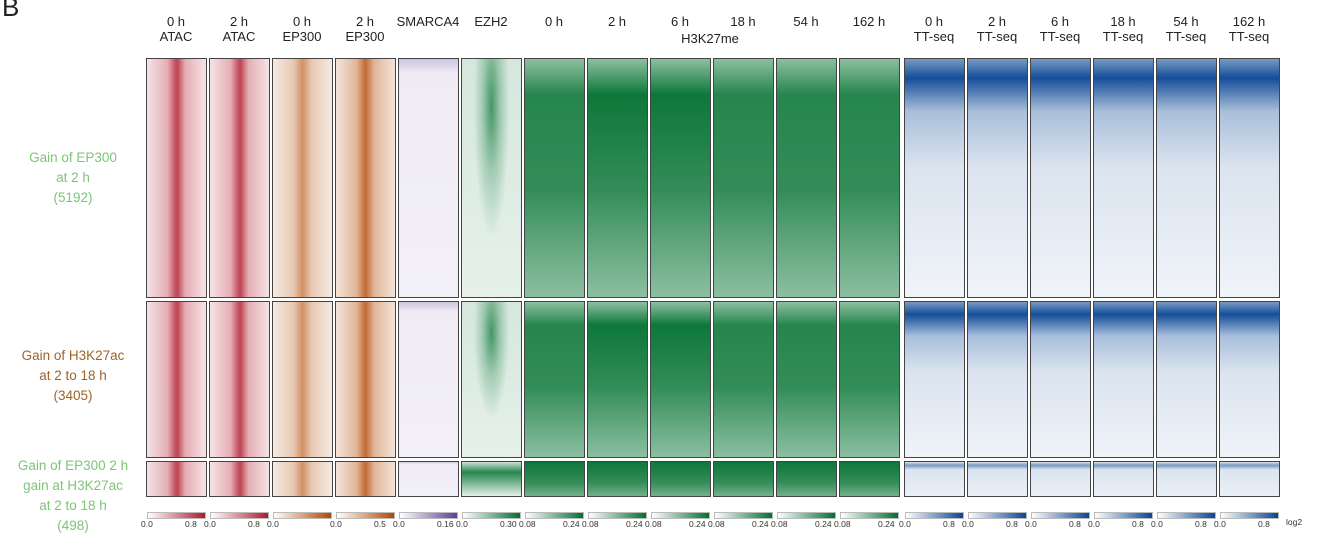 The width and height of the screenshot is (1319, 536). I want to click on column-header: EZH2, so click(491, 21).